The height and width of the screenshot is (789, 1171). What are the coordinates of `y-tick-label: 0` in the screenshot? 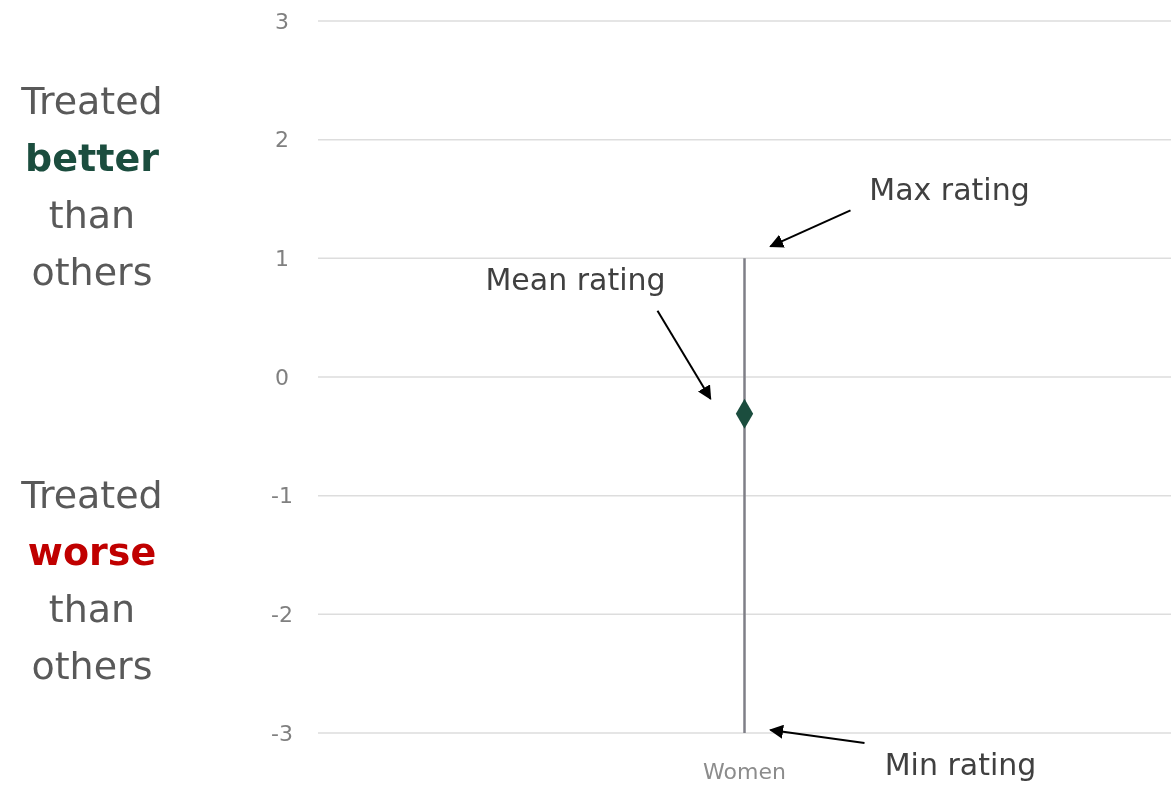 It's located at (282, 377).